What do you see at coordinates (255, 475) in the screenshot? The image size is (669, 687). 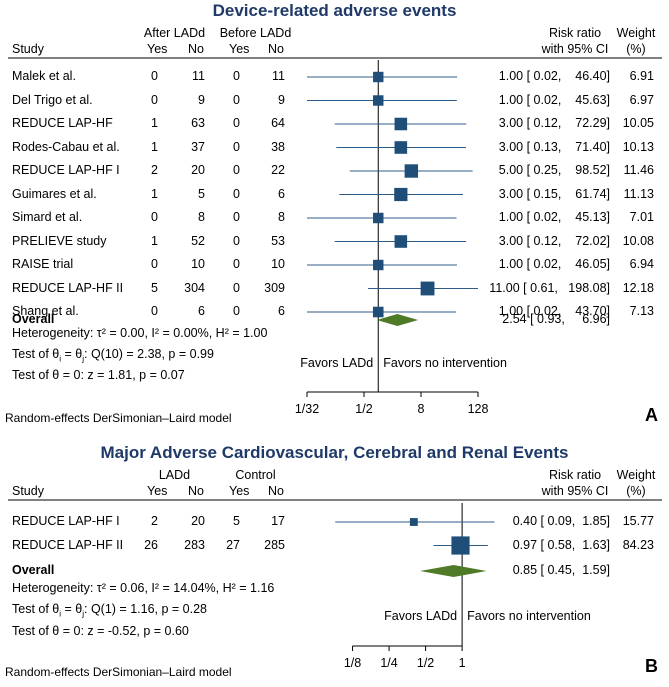 I see `group2-header: Control` at bounding box center [255, 475].